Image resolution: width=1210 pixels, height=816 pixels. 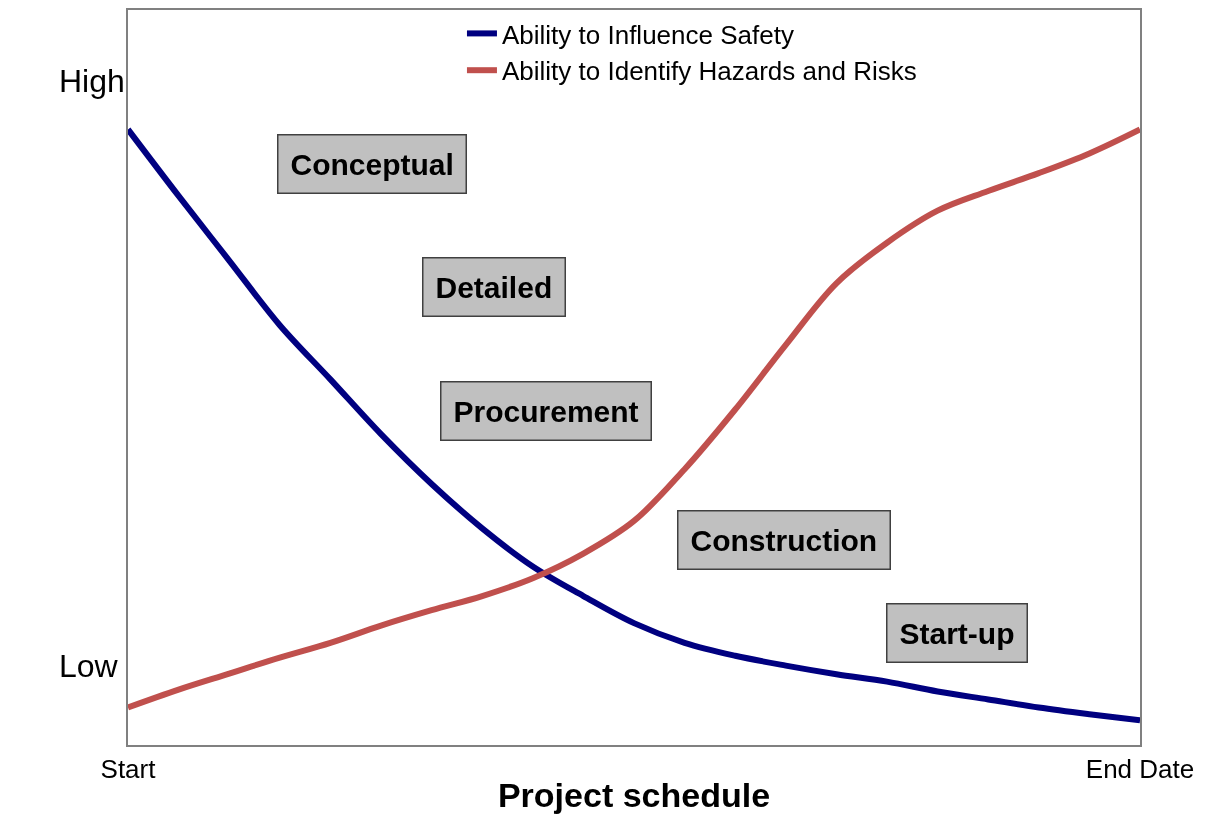 What do you see at coordinates (1140, 769) in the screenshot?
I see `x-tick-label: End Date` at bounding box center [1140, 769].